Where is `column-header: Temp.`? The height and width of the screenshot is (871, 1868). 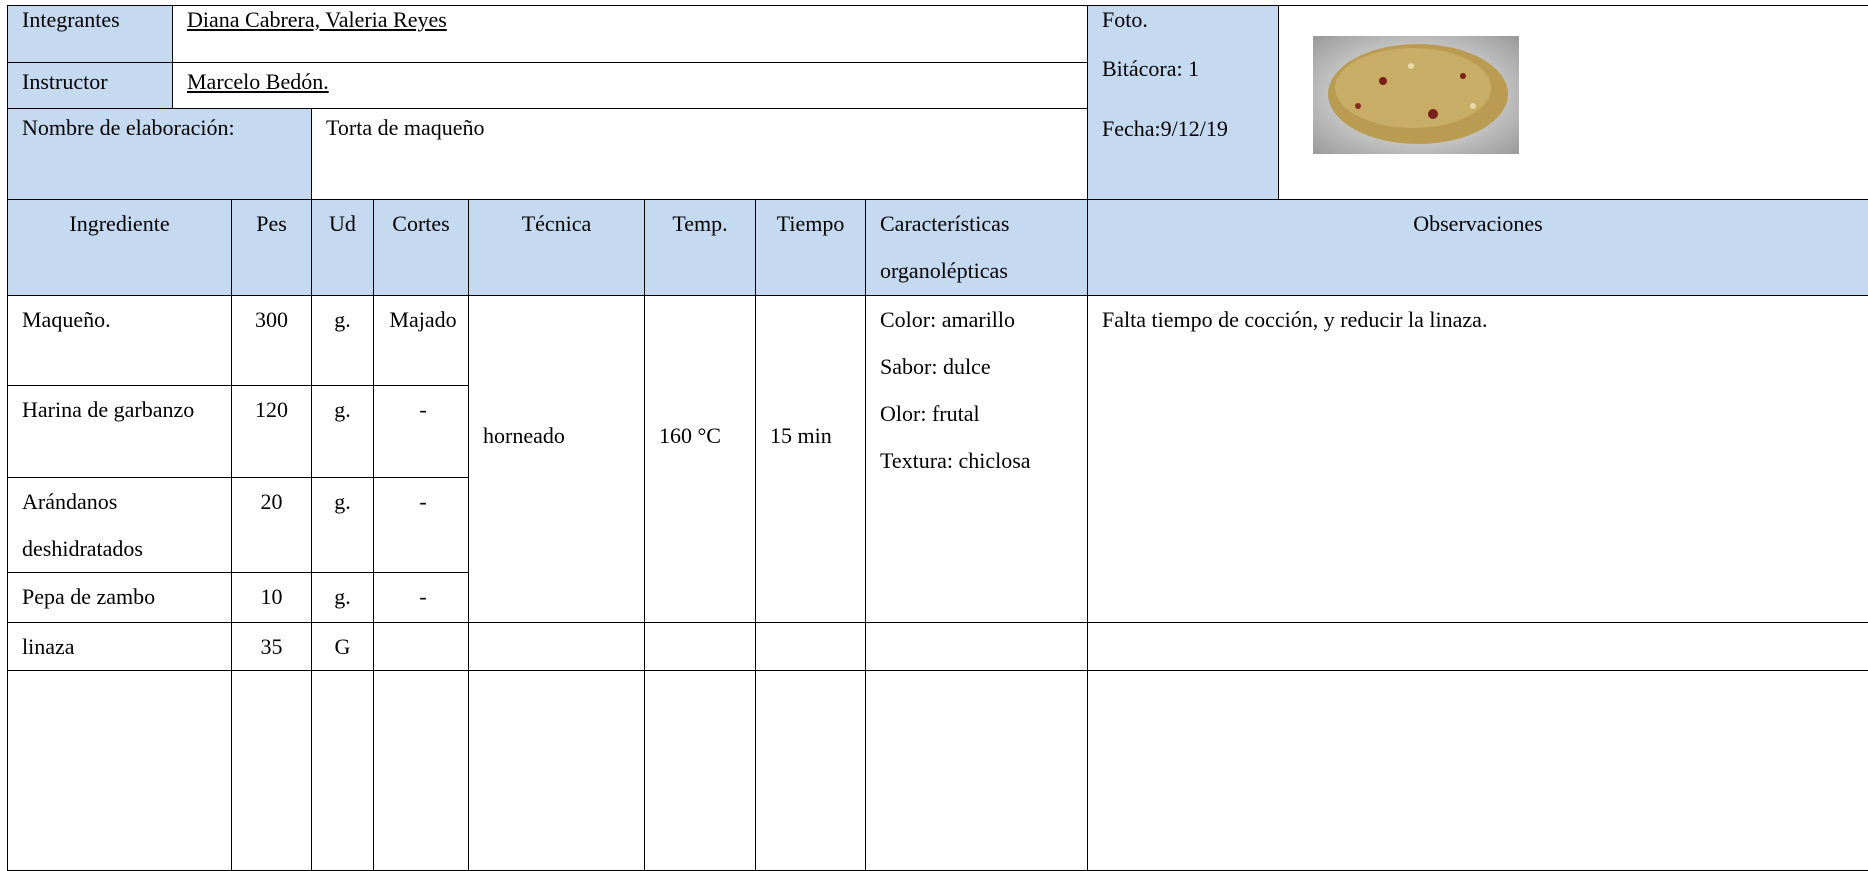 column-header: Temp. is located at coordinates (700, 247).